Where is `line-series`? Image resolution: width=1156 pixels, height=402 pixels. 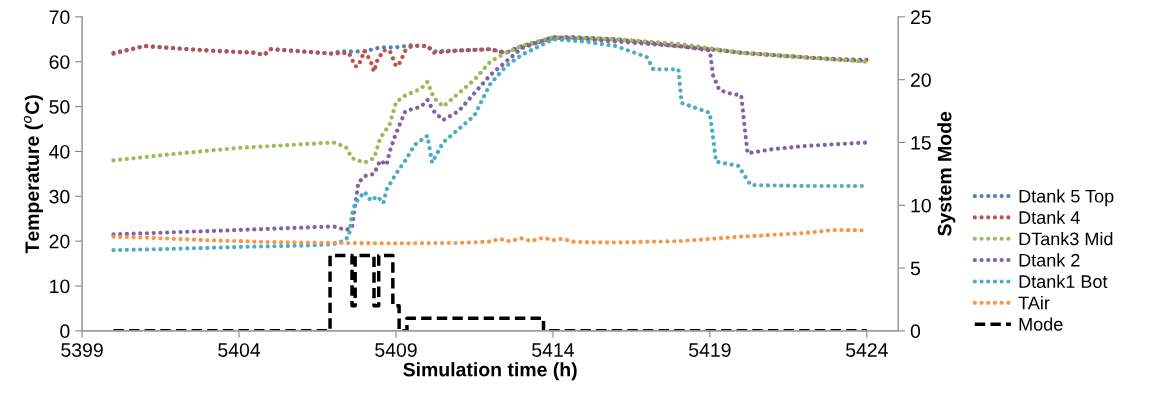 line-series is located at coordinates (490, 54).